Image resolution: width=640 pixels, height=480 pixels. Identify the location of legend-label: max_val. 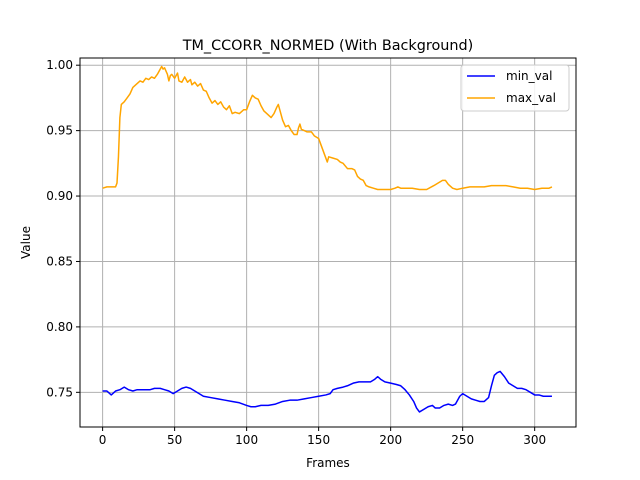
(531, 98).